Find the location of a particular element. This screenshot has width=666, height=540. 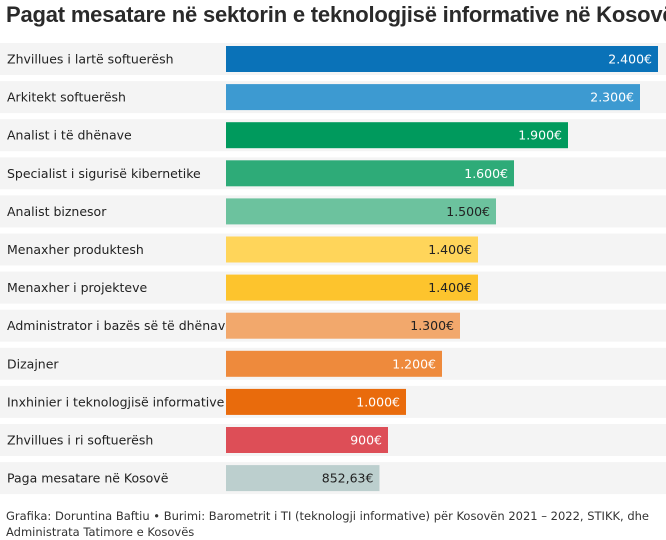

value-label: 2.300€ is located at coordinates (612, 97).